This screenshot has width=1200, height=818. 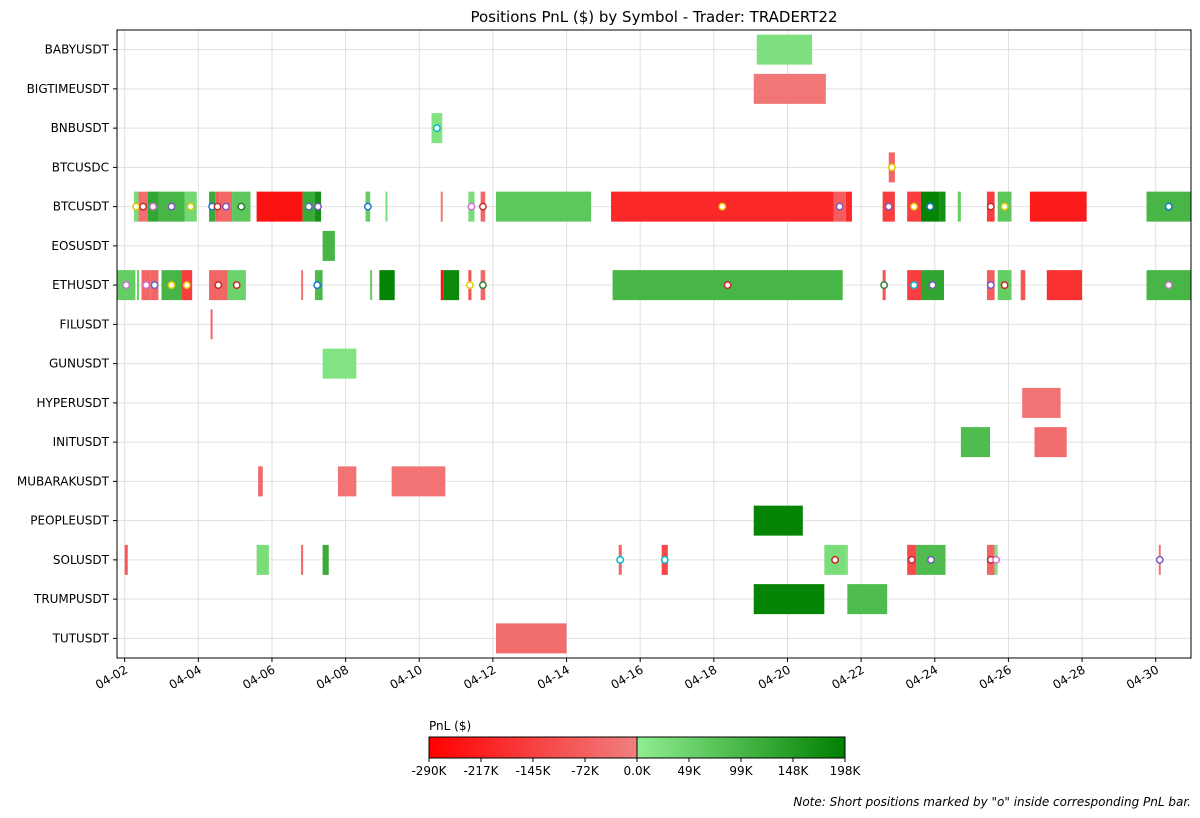 What do you see at coordinates (81, 442) in the screenshot?
I see `y-tick-label: INITUSDT` at bounding box center [81, 442].